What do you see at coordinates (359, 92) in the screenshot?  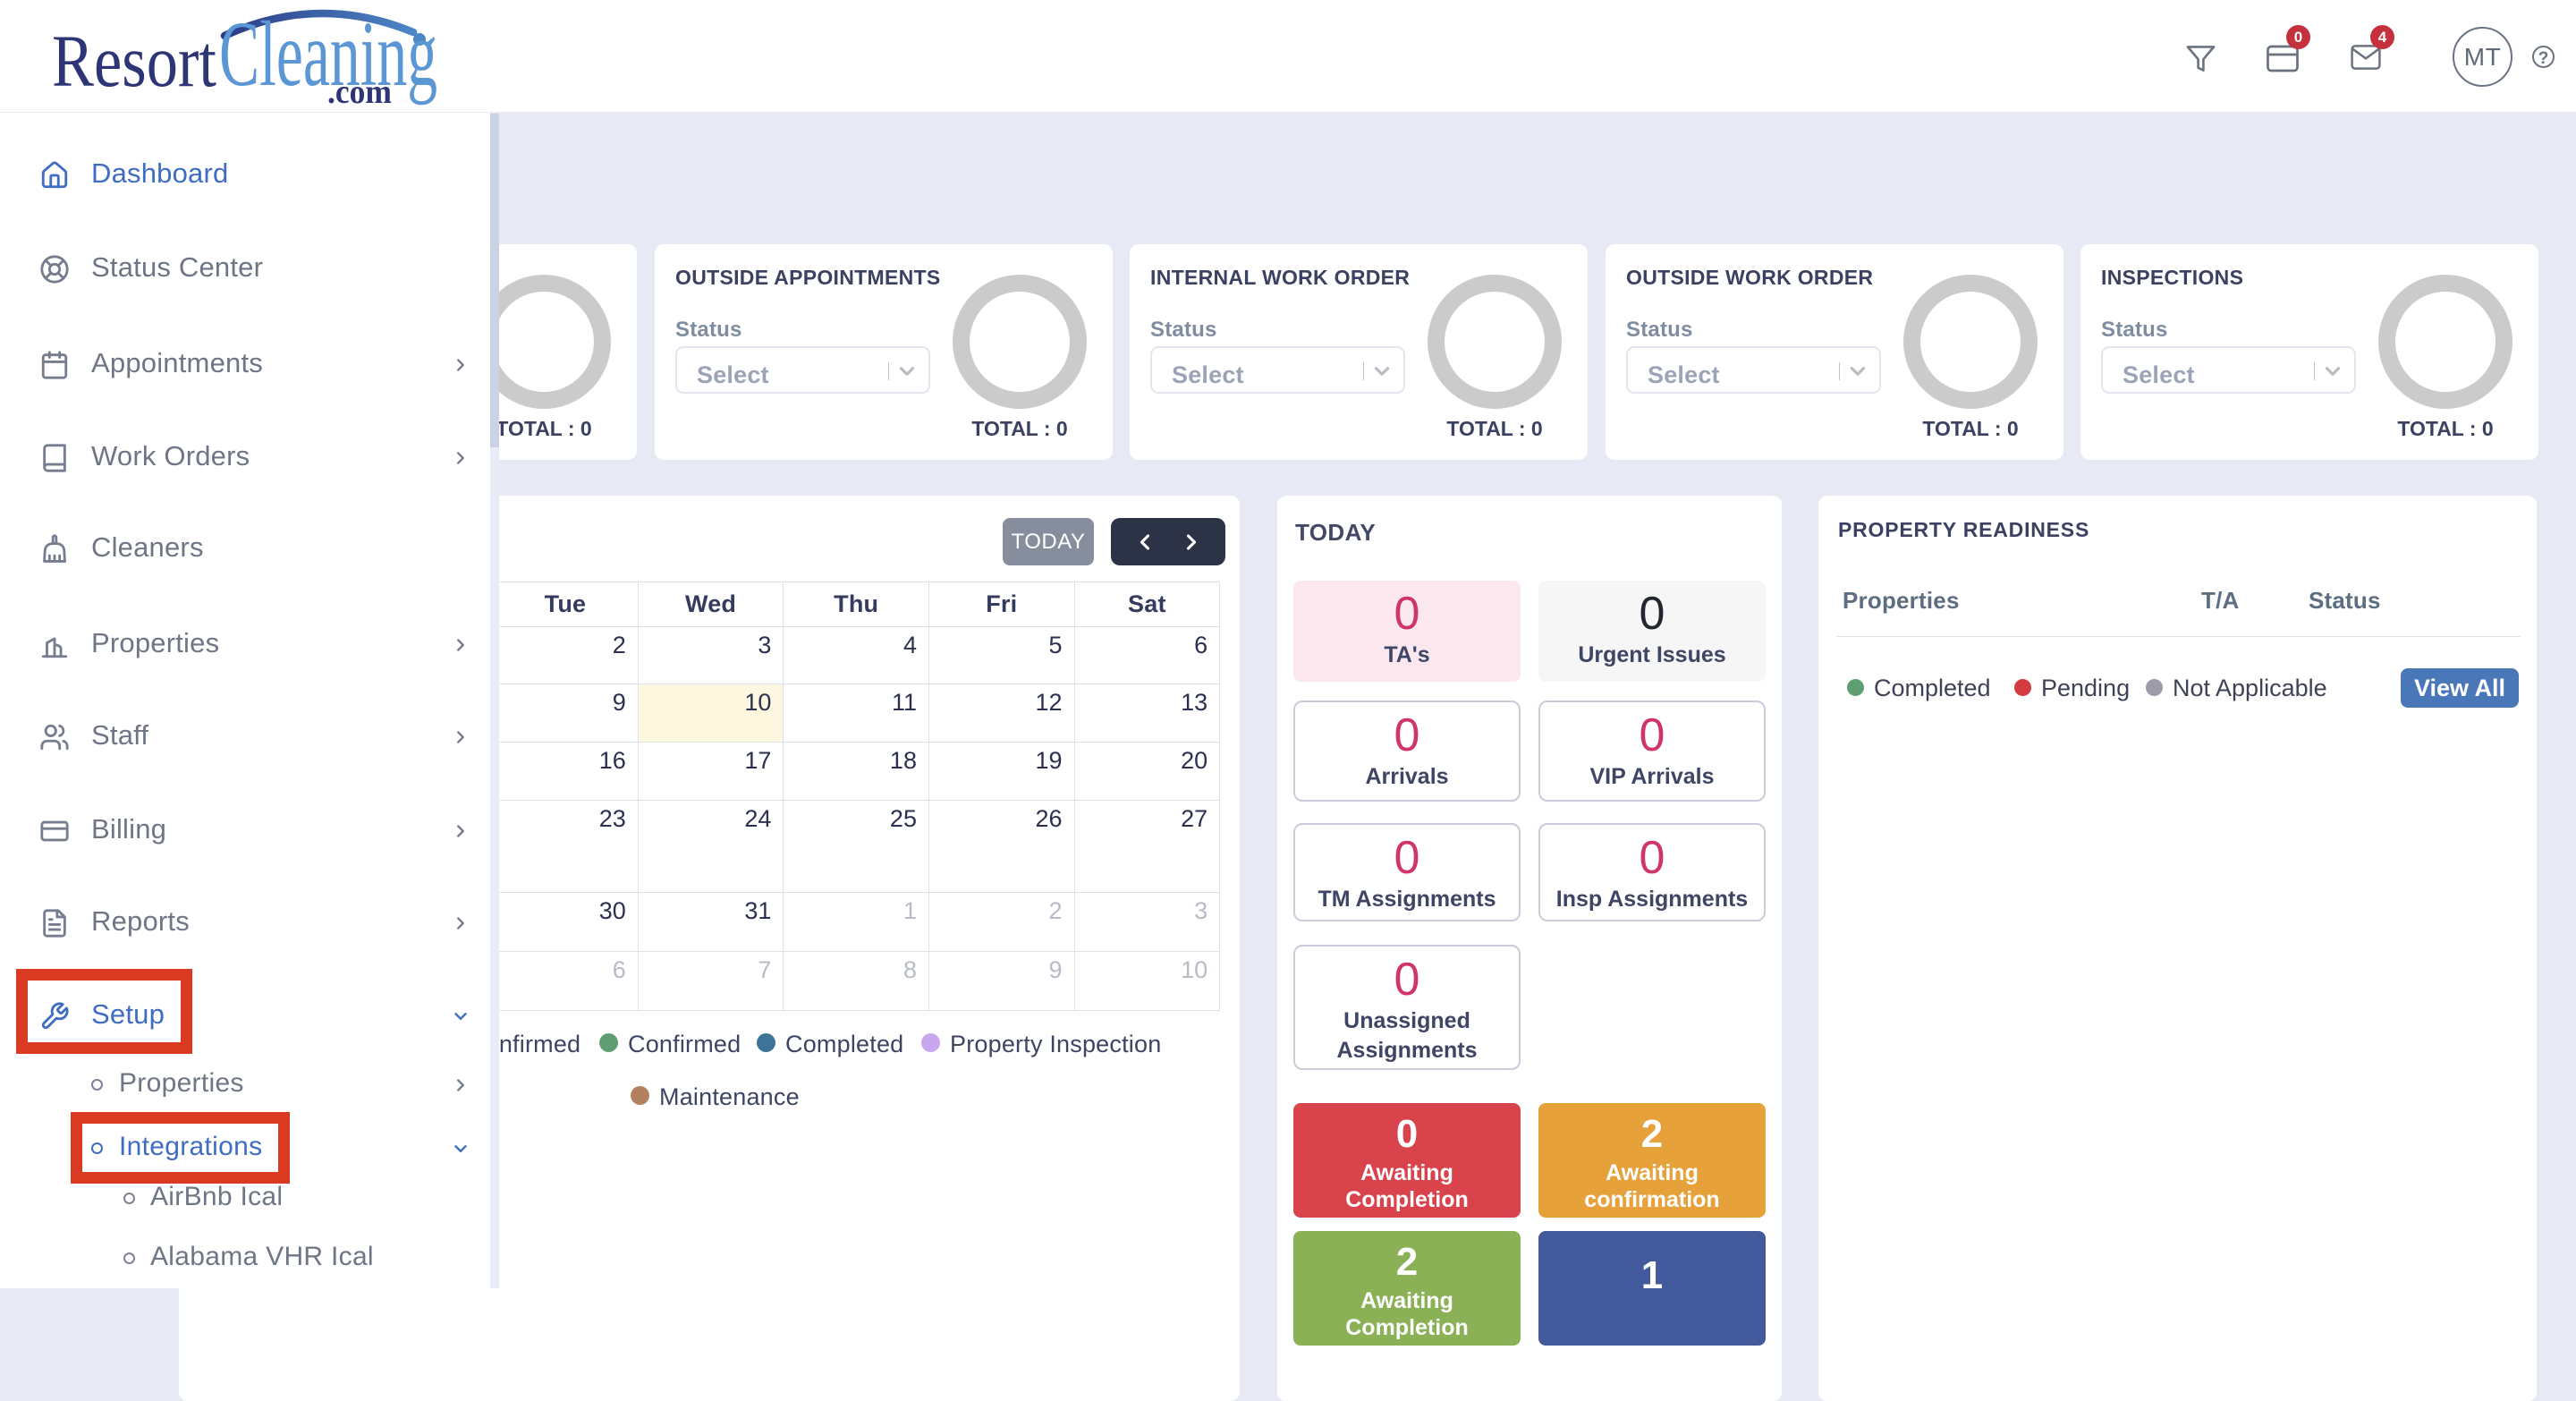 I see `svg-text: .com` at bounding box center [359, 92].